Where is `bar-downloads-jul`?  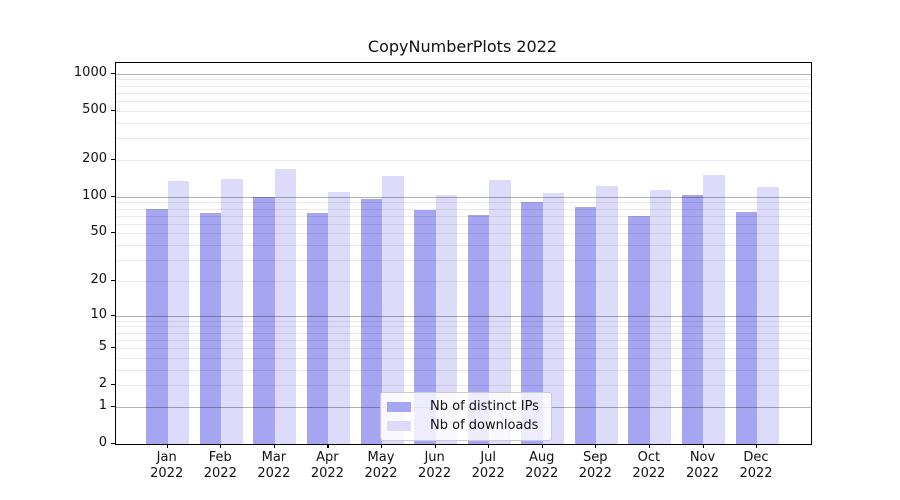
bar-downloads-jul is located at coordinates (500, 312).